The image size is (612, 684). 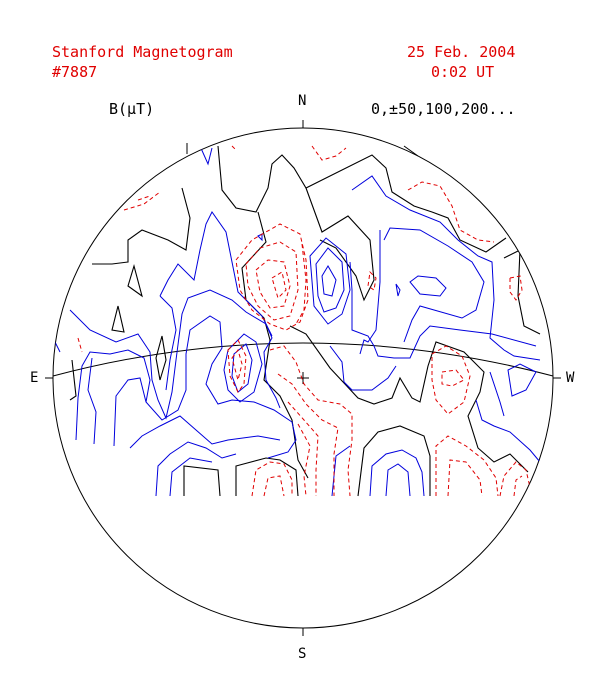 What do you see at coordinates (302, 654) in the screenshot?
I see `compass-south: S` at bounding box center [302, 654].